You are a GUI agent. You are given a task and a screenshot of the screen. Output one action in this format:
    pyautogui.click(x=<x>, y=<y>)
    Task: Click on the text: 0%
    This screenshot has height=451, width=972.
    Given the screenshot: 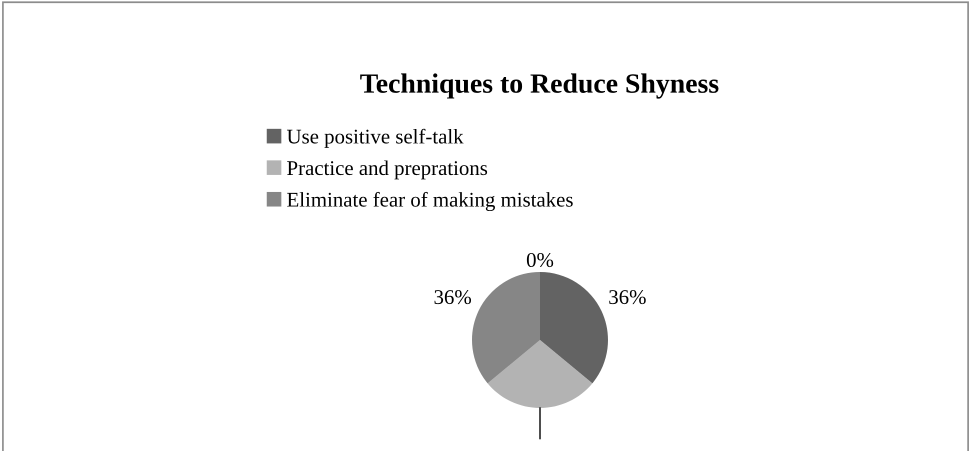 What is the action you would take?
    pyautogui.click(x=540, y=260)
    